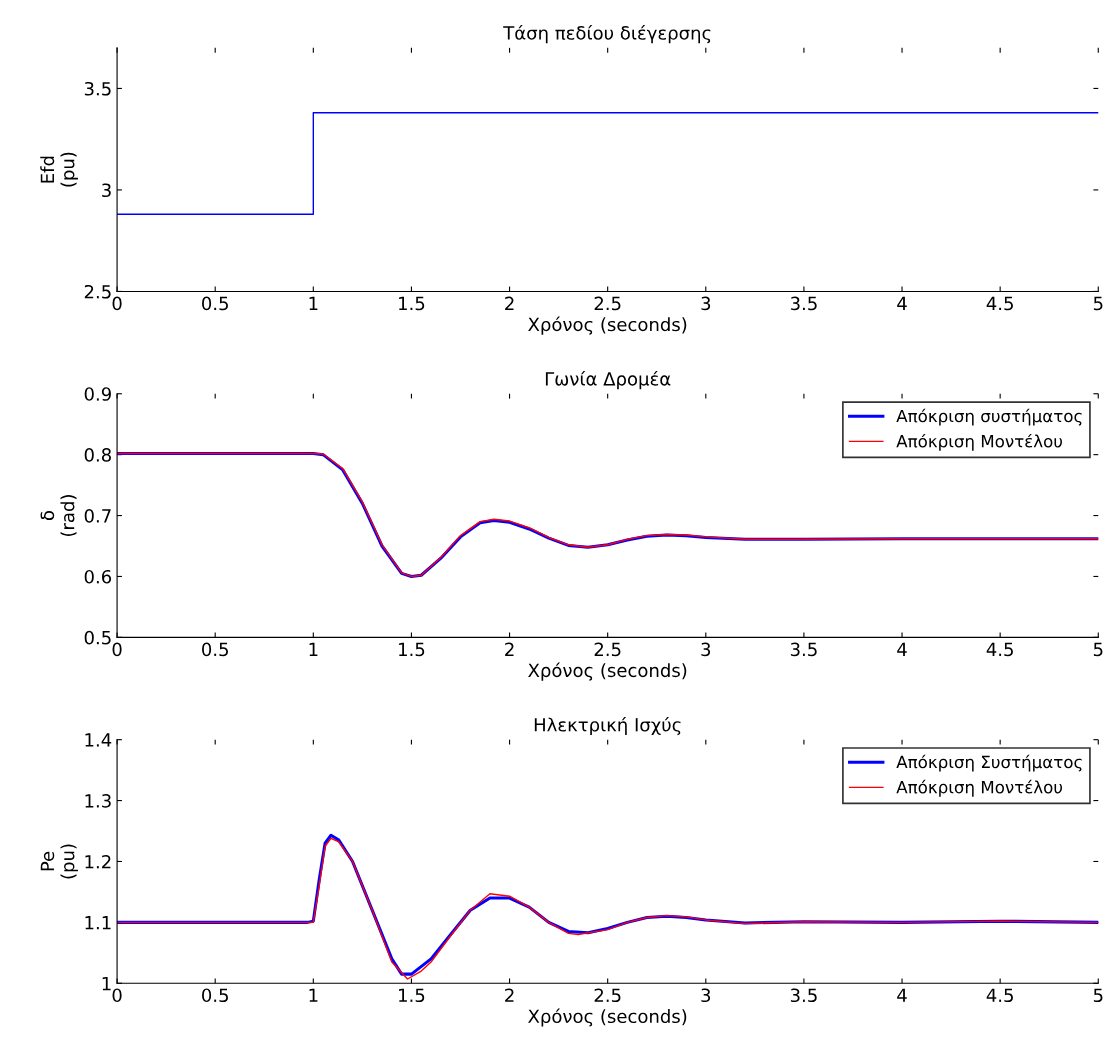  I want to click on y-tick-label: 1.3, so click(98, 801).